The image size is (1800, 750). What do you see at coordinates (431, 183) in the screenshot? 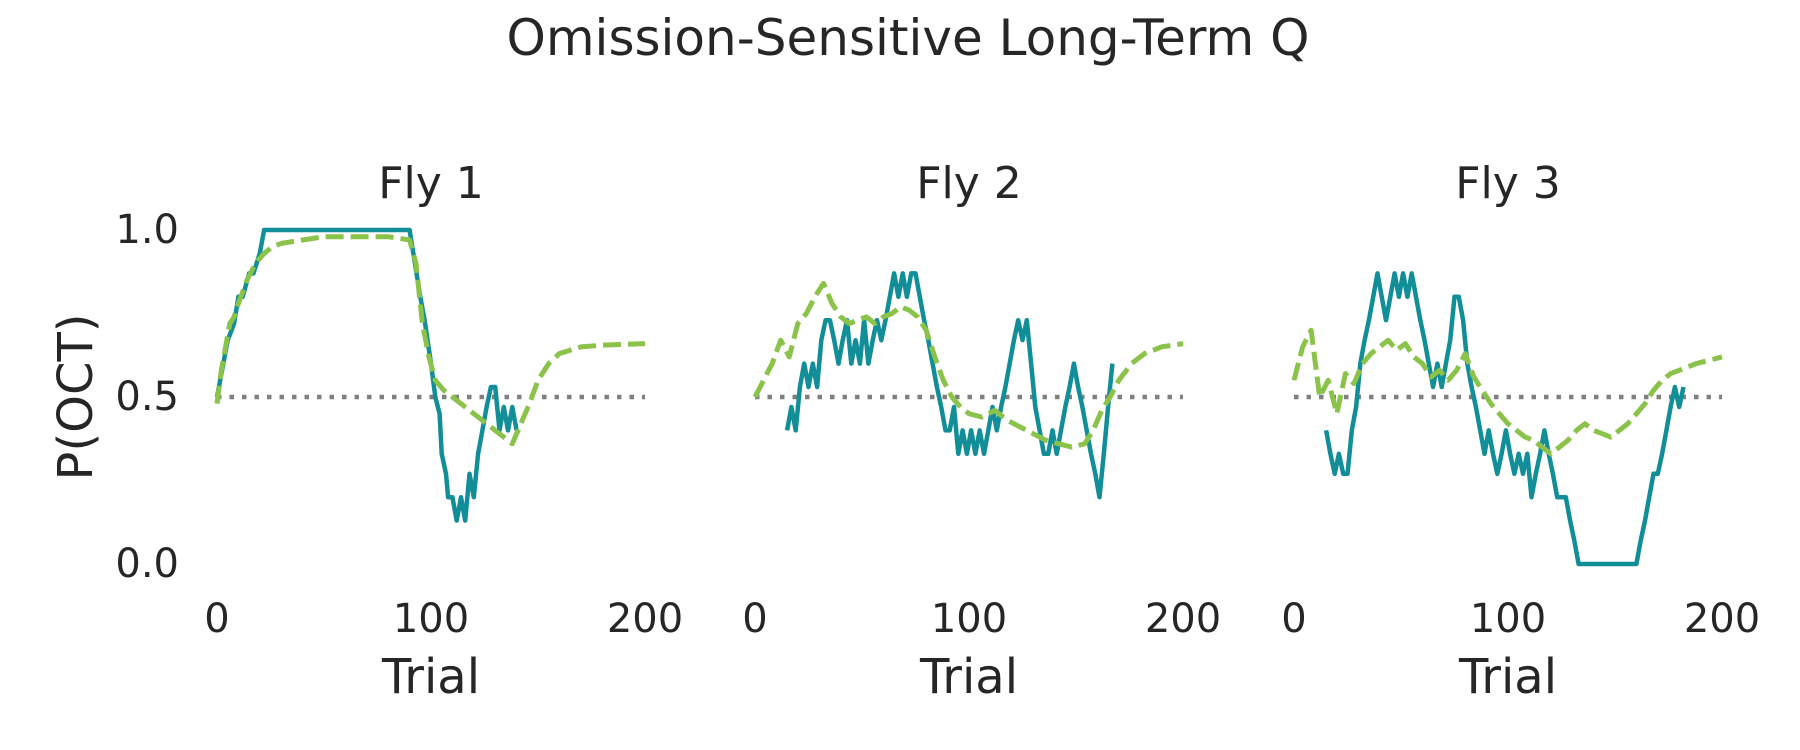
I see `panel-title: Fly 1` at bounding box center [431, 183].